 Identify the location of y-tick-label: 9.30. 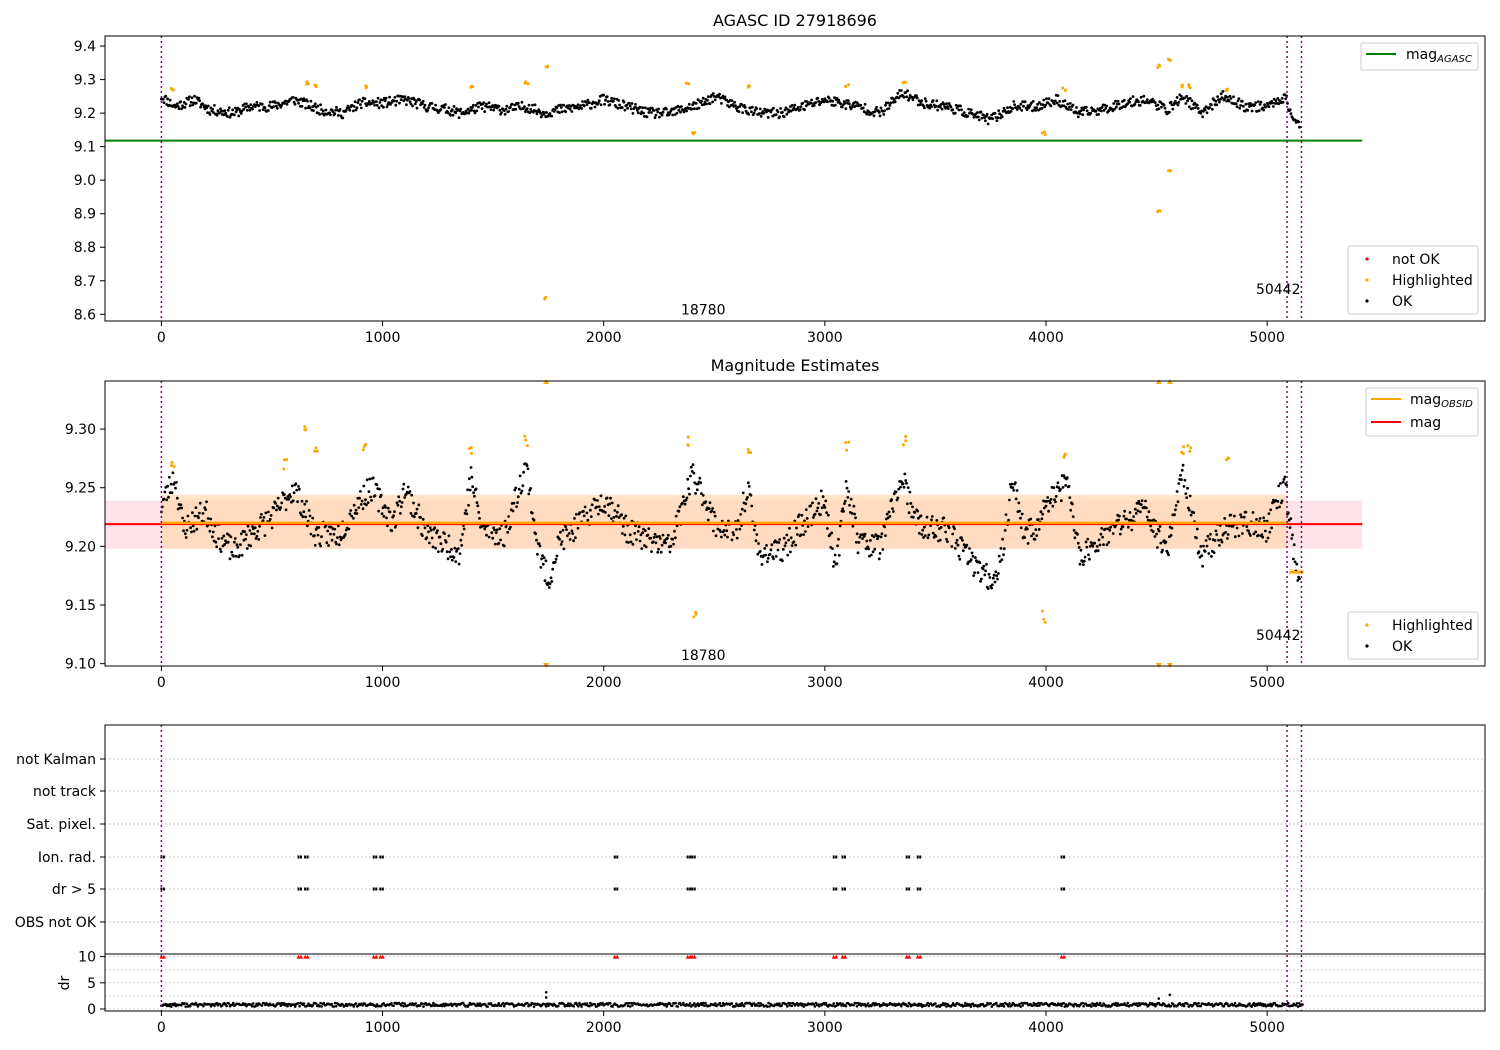
(80, 430).